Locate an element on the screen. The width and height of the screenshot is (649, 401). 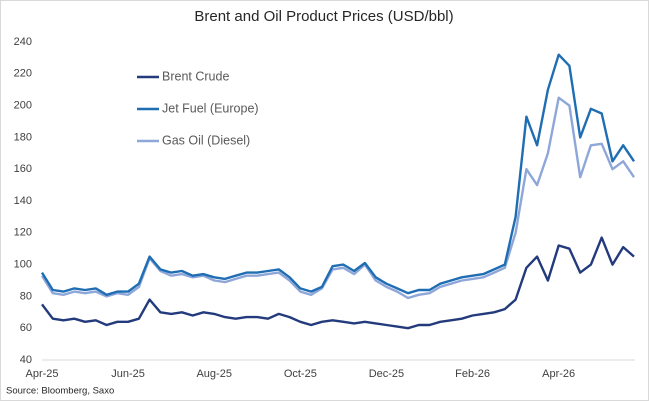
x-tick-label: Jun-25 is located at coordinates (128, 374).